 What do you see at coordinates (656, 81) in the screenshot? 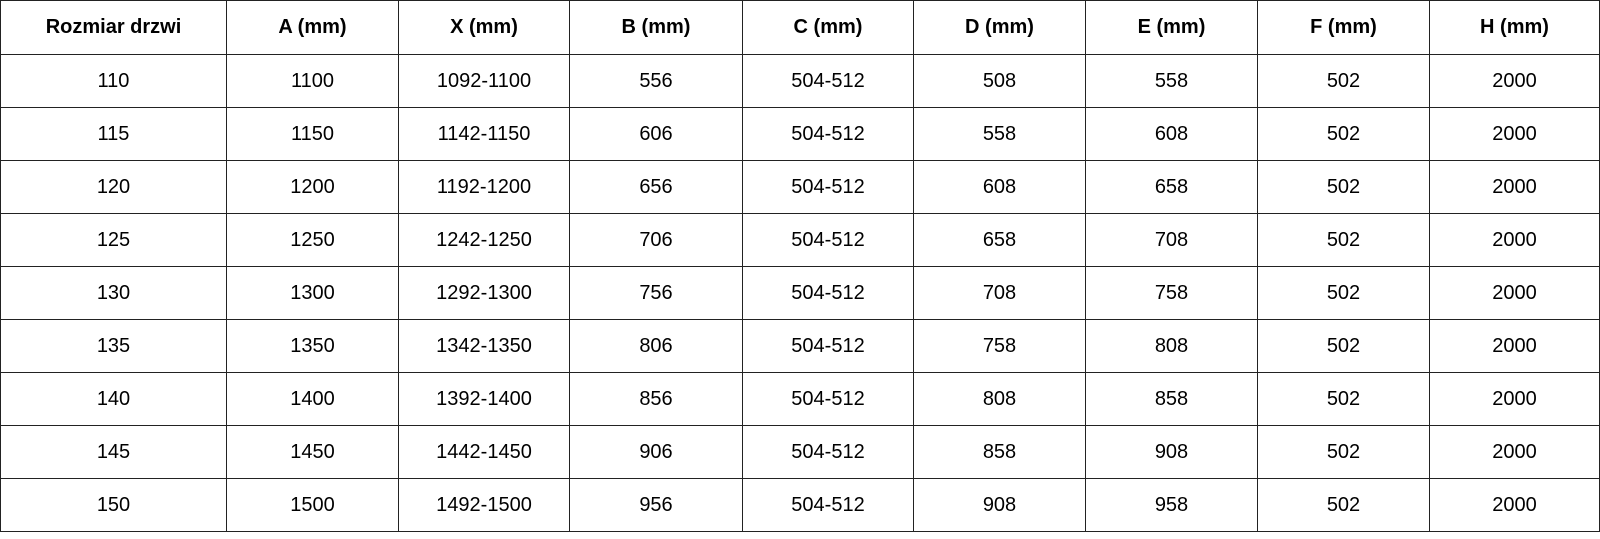
I see `table-cell: 556` at bounding box center [656, 81].